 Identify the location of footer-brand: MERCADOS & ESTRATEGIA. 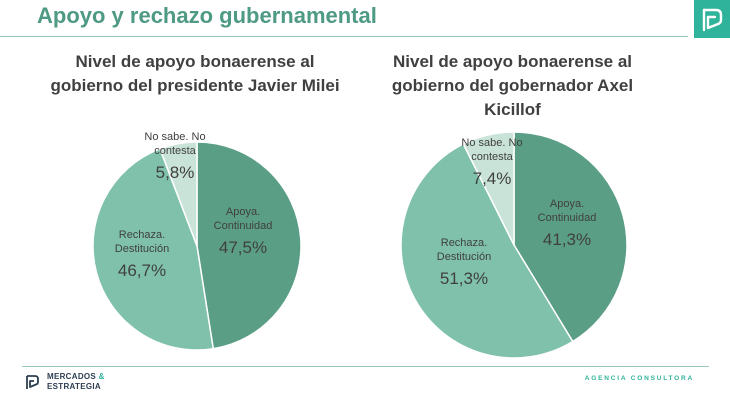
(76, 382).